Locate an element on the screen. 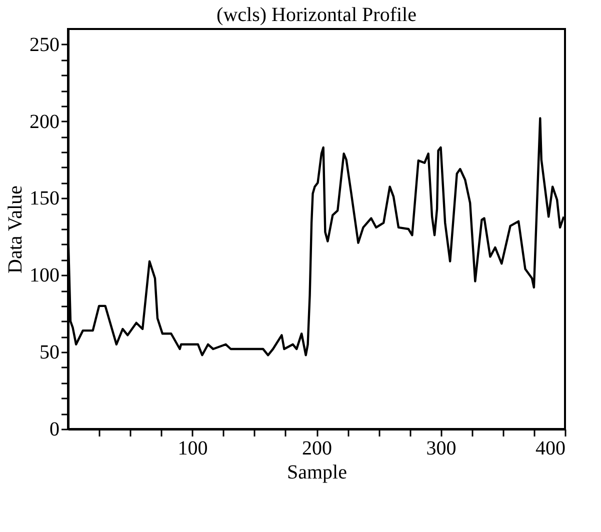 The image size is (601, 532). x-tick-label: 100 is located at coordinates (193, 449).